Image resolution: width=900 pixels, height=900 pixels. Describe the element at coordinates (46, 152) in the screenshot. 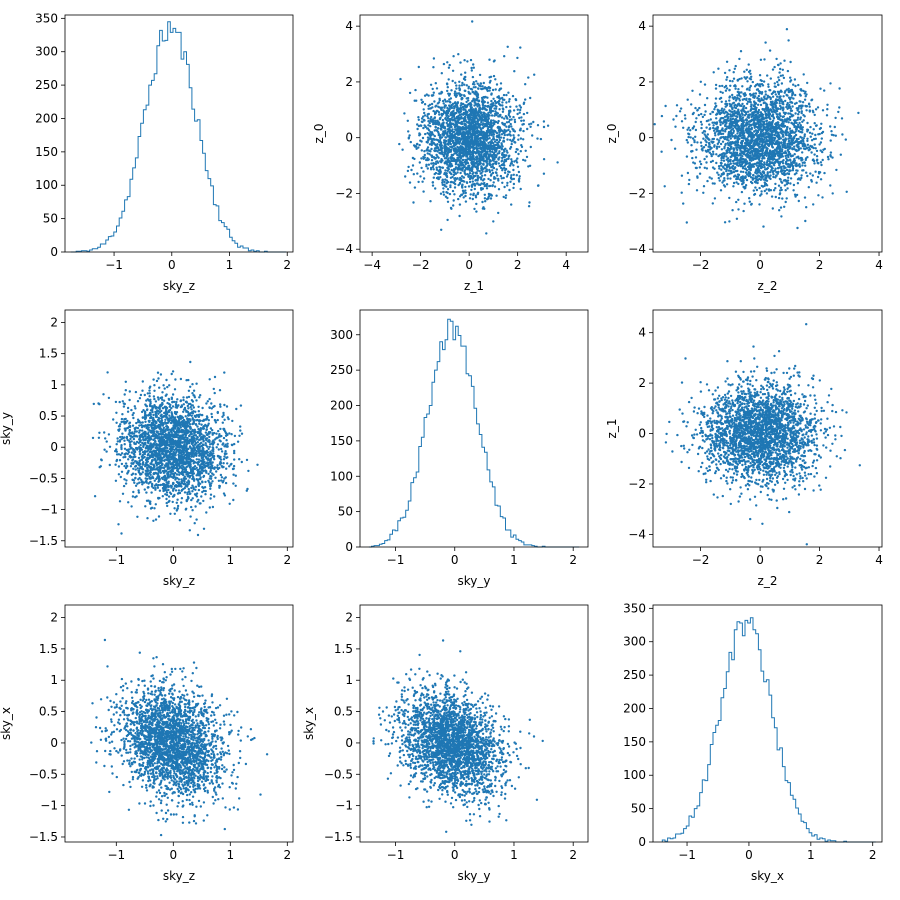

I see `y-tick-label: 150` at that location.